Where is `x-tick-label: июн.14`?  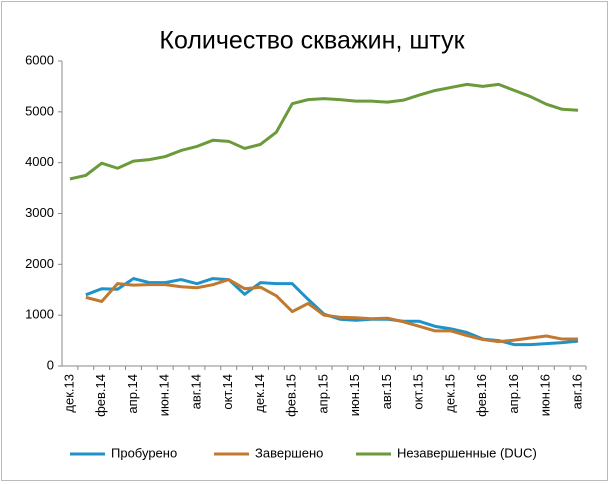 x-tick-label: июн.14 is located at coordinates (164, 395).